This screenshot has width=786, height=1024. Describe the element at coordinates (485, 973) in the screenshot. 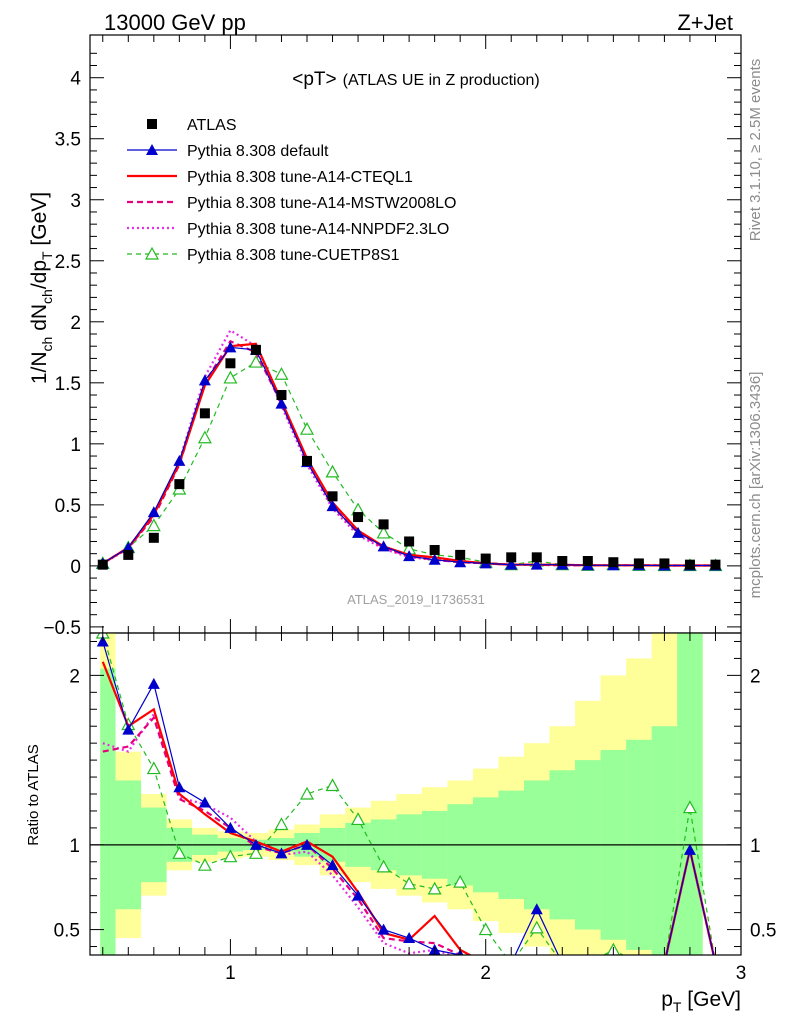

I see `x-tick-label: 2` at that location.